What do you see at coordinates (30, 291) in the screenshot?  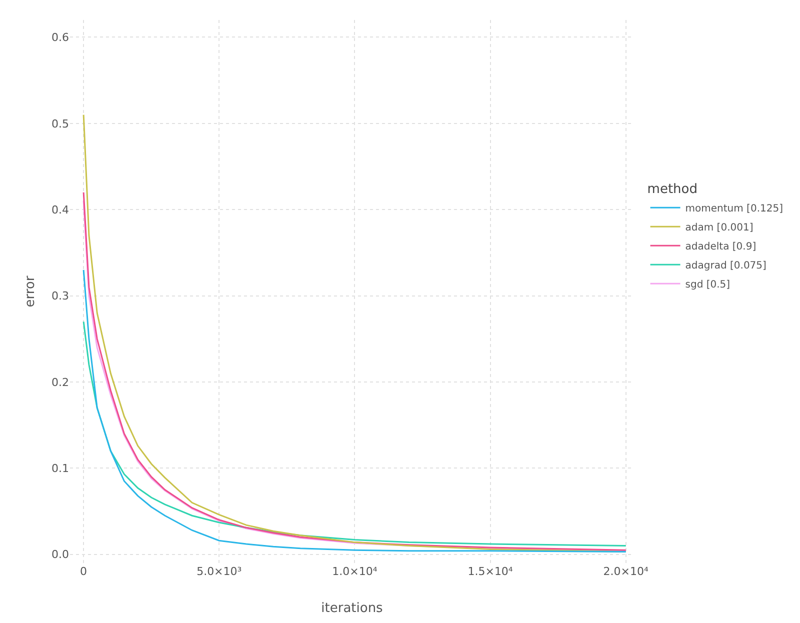 I see `y-axis-title: error` at bounding box center [30, 291].